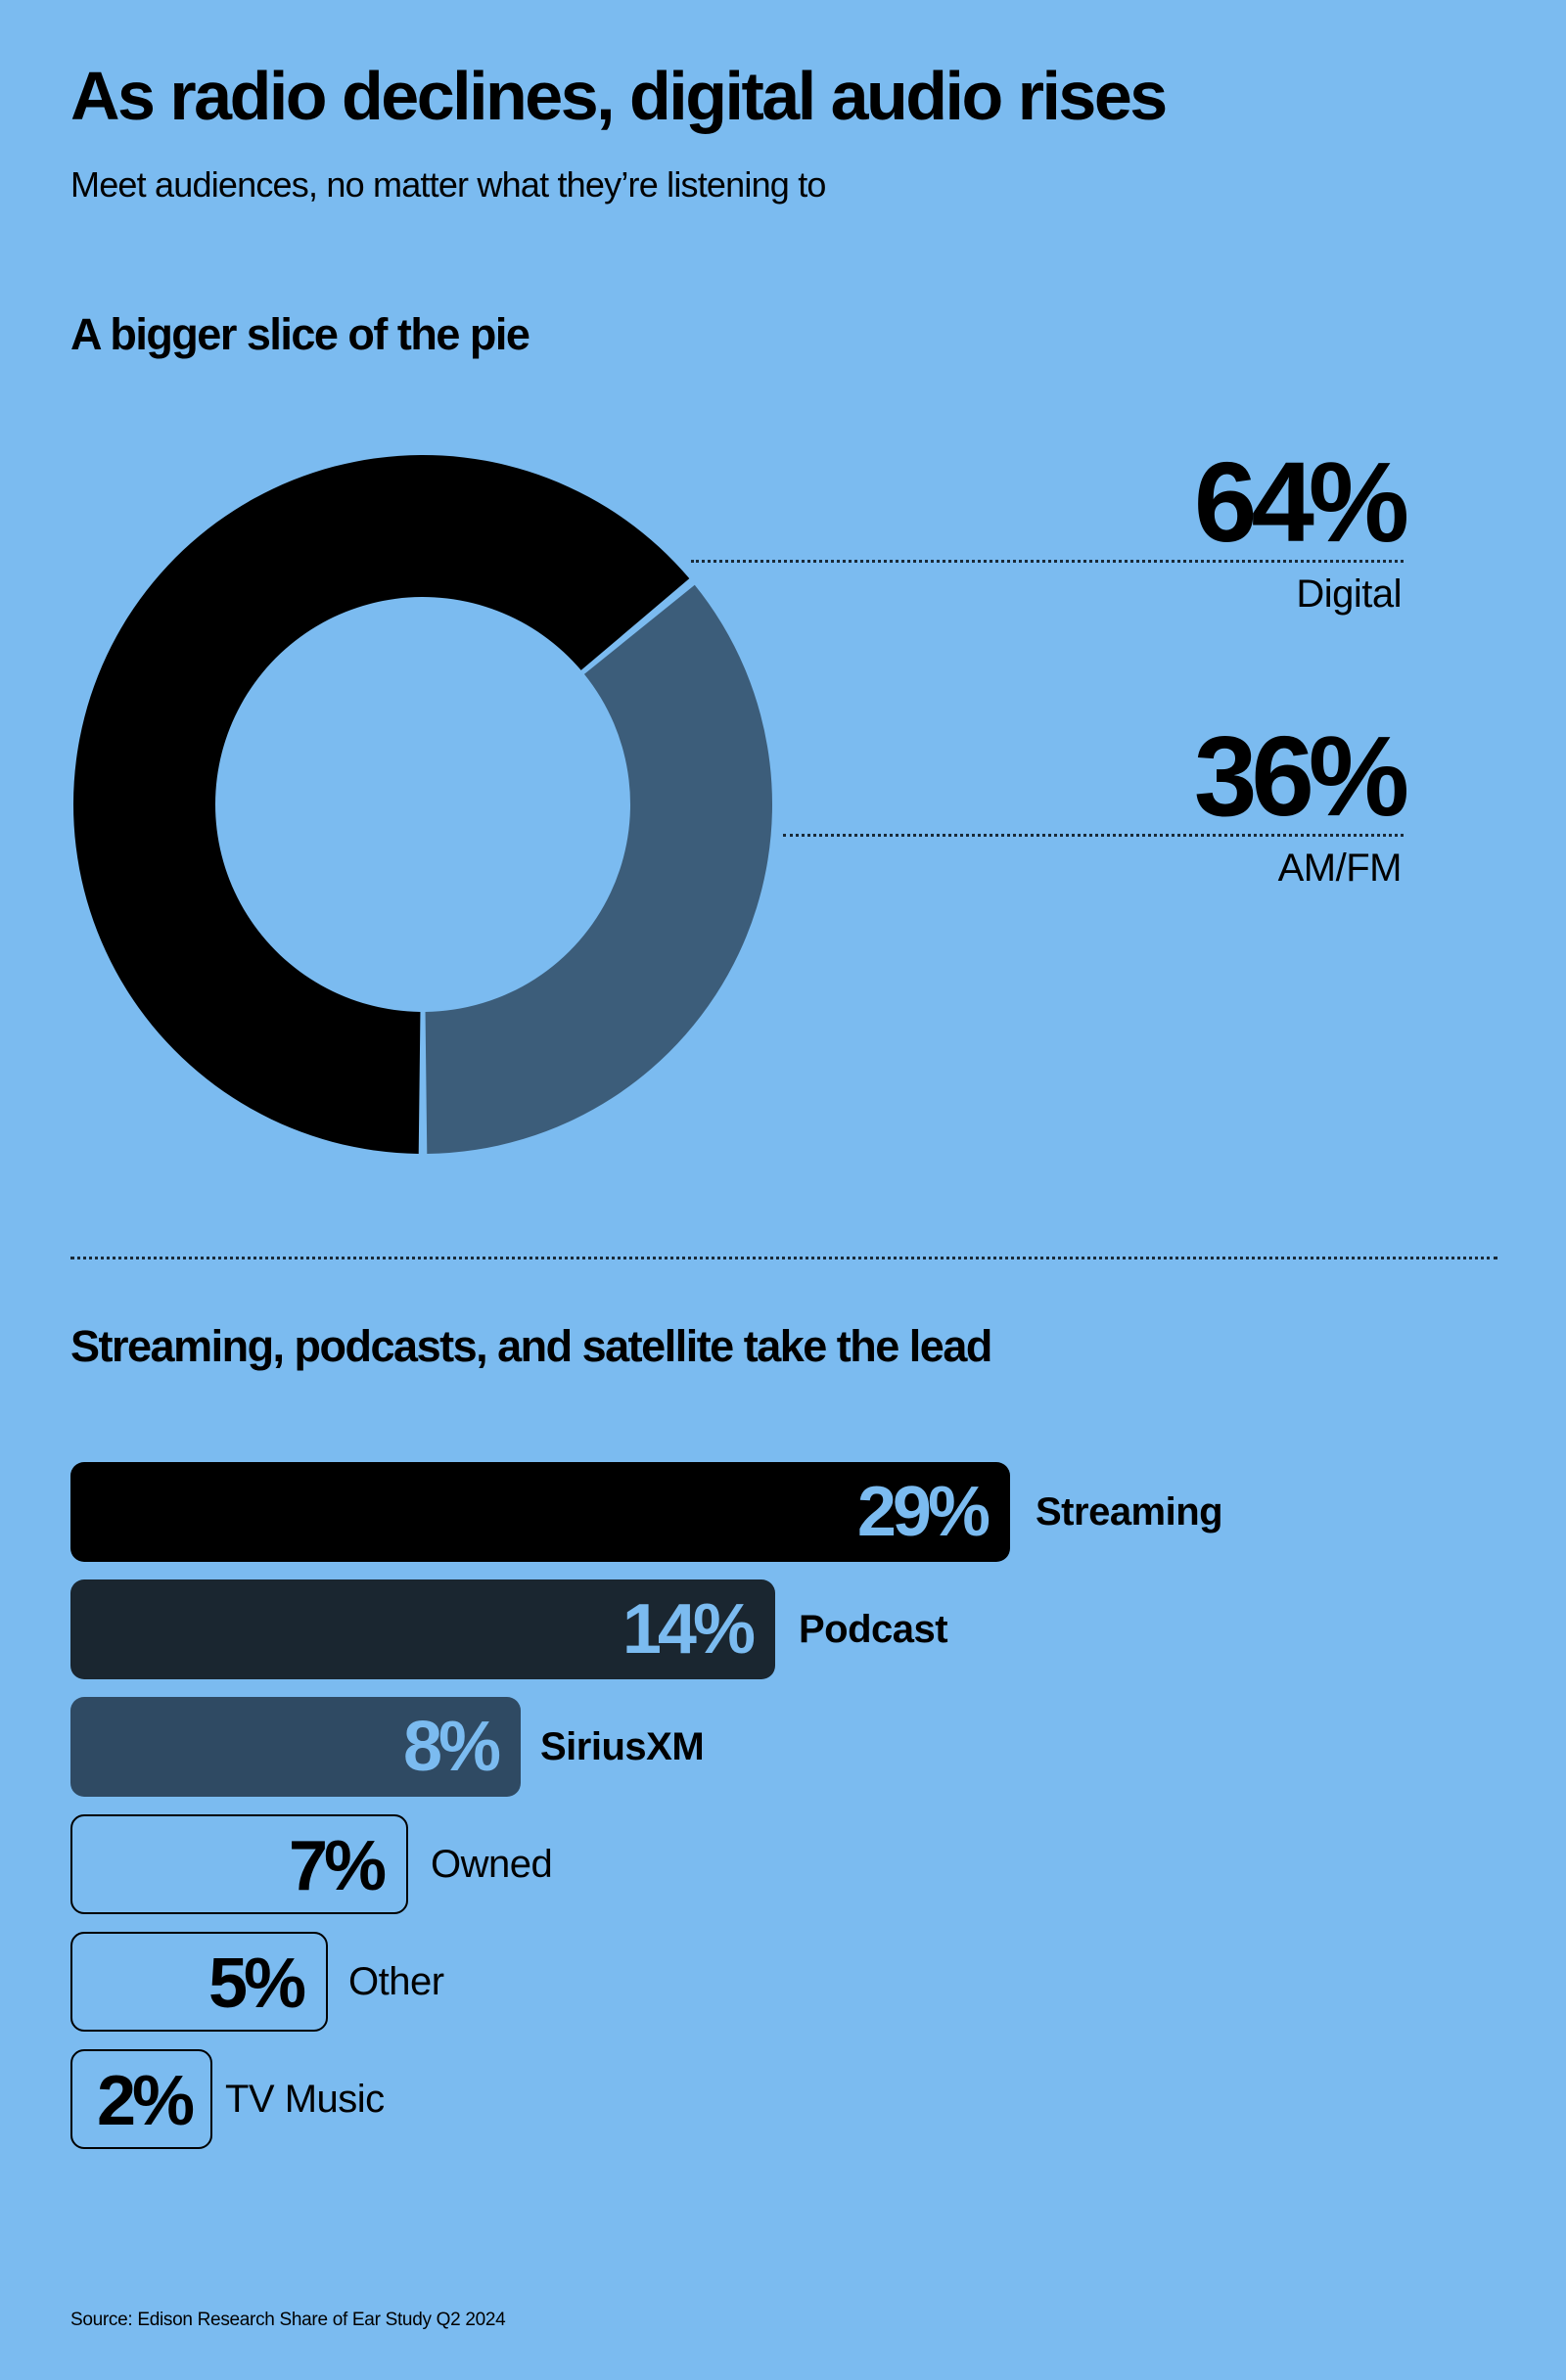 The image size is (1566, 2380). What do you see at coordinates (1349, 594) in the screenshot?
I see `digital-label: Digital` at bounding box center [1349, 594].